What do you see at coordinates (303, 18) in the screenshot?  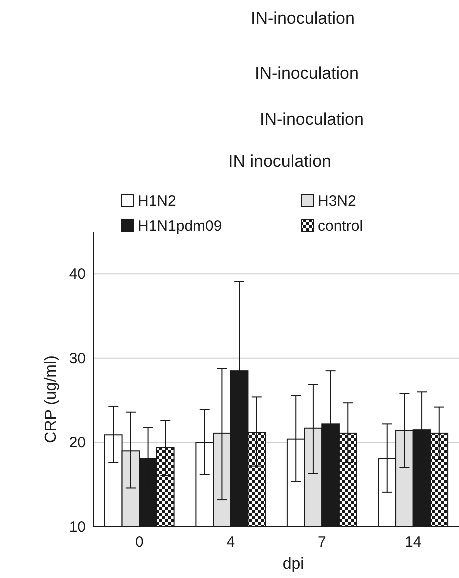 I see `chart-title: IN-inoculation` at bounding box center [303, 18].